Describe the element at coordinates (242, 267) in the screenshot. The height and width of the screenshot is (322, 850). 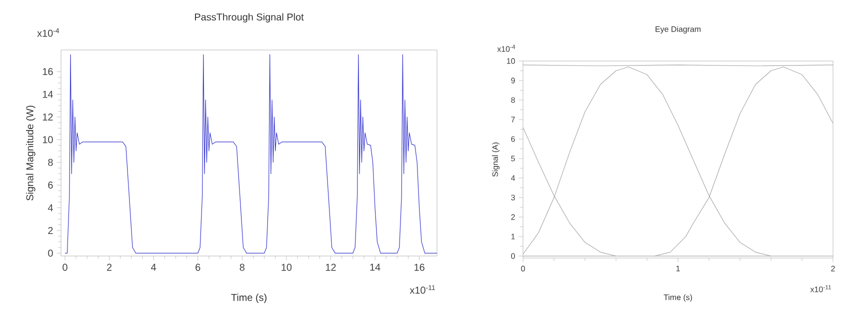
I see `x-tick-label: 8` at that location.